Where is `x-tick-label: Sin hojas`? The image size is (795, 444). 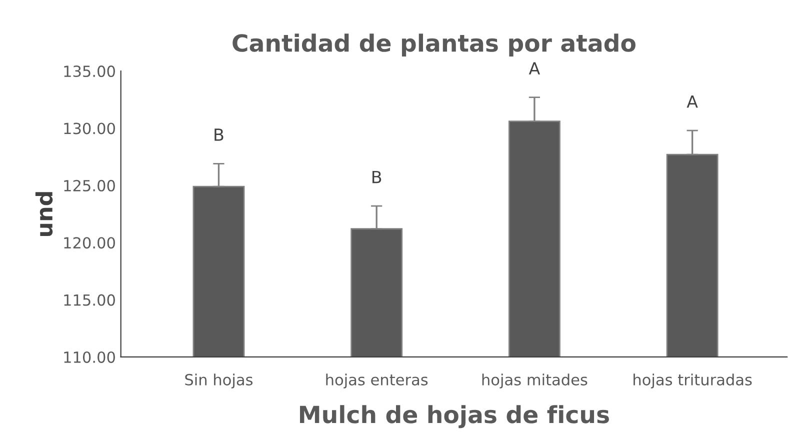
x-tick-label: Sin hojas is located at coordinates (219, 381).